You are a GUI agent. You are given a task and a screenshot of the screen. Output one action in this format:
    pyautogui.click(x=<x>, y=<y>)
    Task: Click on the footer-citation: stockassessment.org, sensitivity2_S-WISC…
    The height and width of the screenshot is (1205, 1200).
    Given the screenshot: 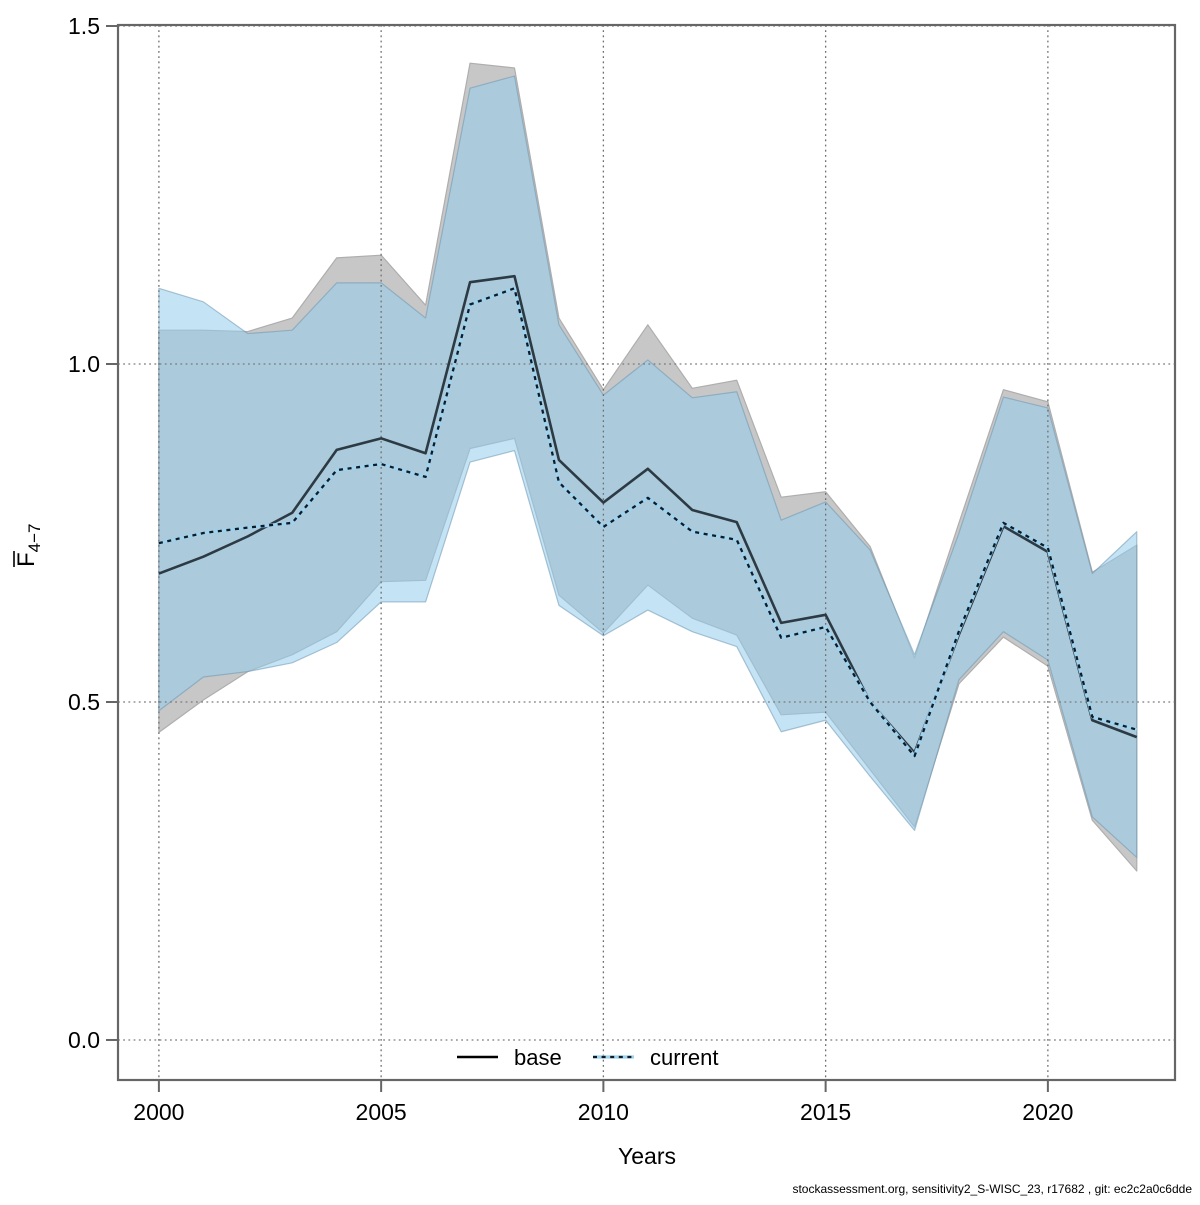 What is the action you would take?
    pyautogui.click(x=992, y=1189)
    